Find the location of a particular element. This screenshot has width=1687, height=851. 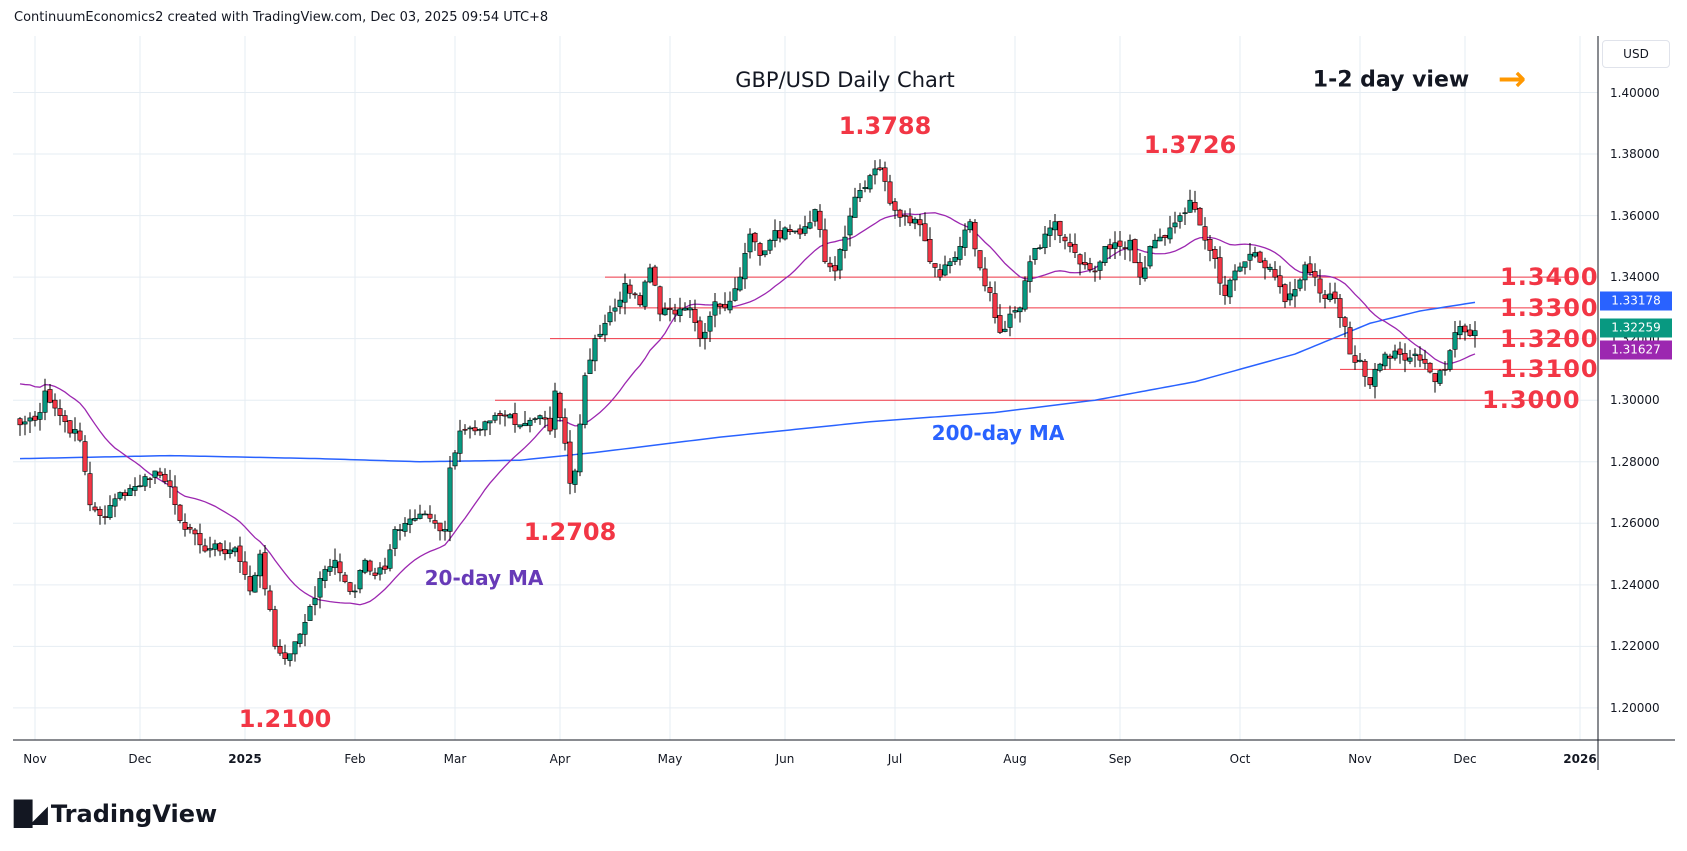

tradingview-logo: █◢ TradingView is located at coordinates (115, 814).